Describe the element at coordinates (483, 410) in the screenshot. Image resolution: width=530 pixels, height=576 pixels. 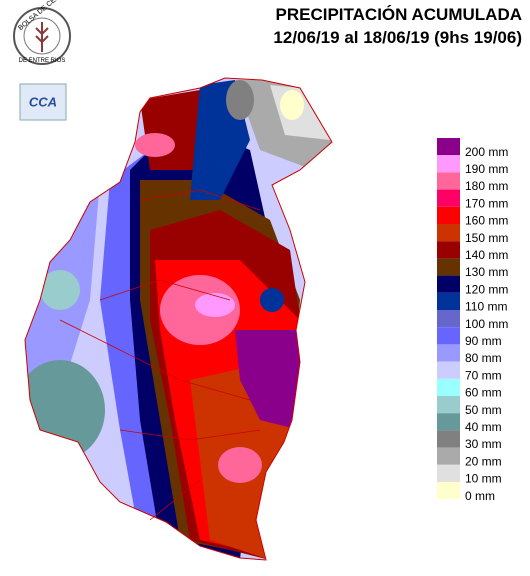
I see `legend-label: 50 mm` at that location.